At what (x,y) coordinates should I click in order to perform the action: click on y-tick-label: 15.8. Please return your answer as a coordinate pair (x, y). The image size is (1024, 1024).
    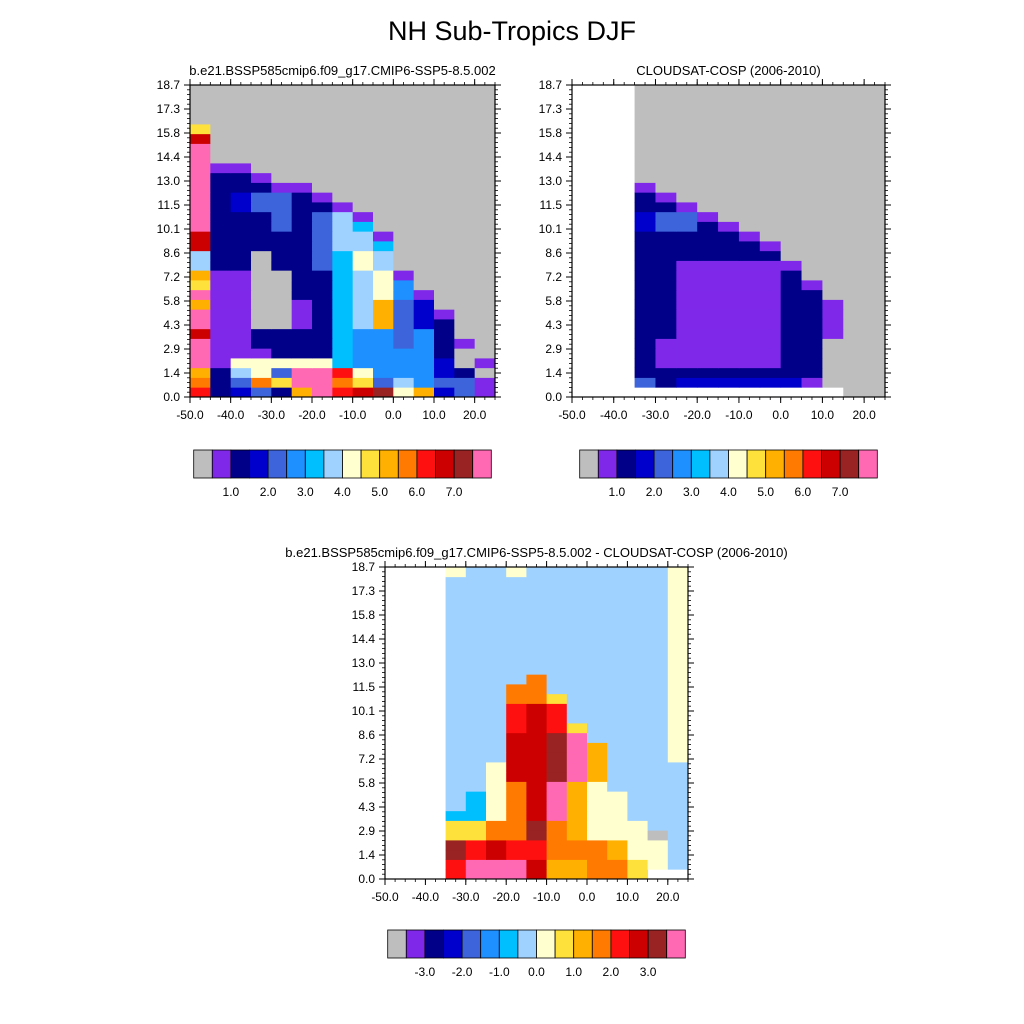
    Looking at the image, I should click on (364, 615).